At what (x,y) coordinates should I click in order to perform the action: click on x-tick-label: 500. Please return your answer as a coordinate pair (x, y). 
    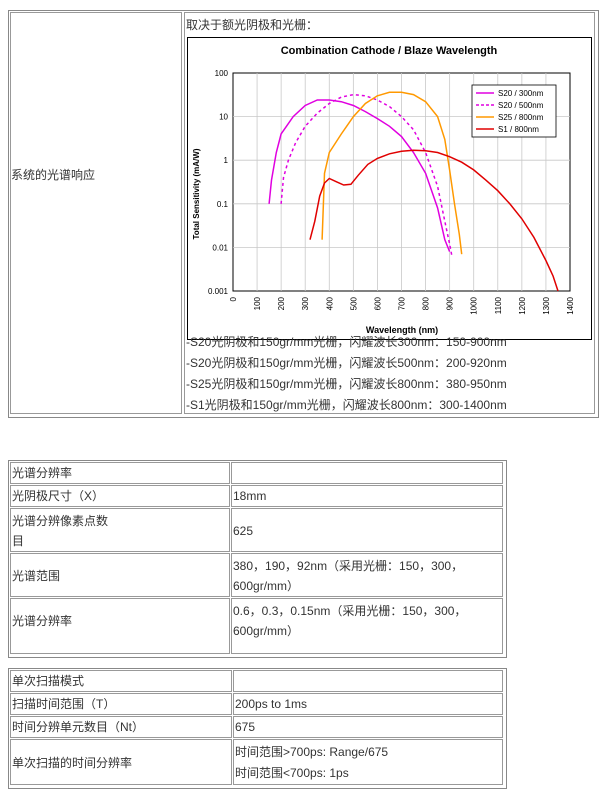
    Looking at the image, I should click on (353, 303).